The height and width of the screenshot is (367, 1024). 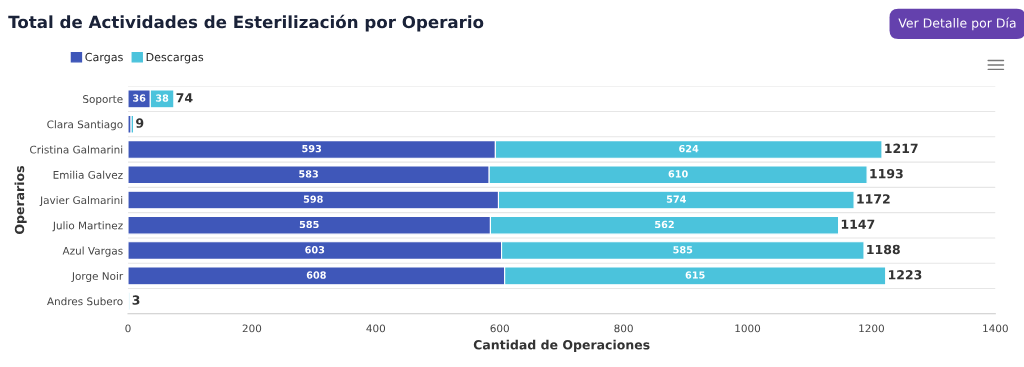 What do you see at coordinates (128, 328) in the screenshot?
I see `x-tick-label: 0` at bounding box center [128, 328].